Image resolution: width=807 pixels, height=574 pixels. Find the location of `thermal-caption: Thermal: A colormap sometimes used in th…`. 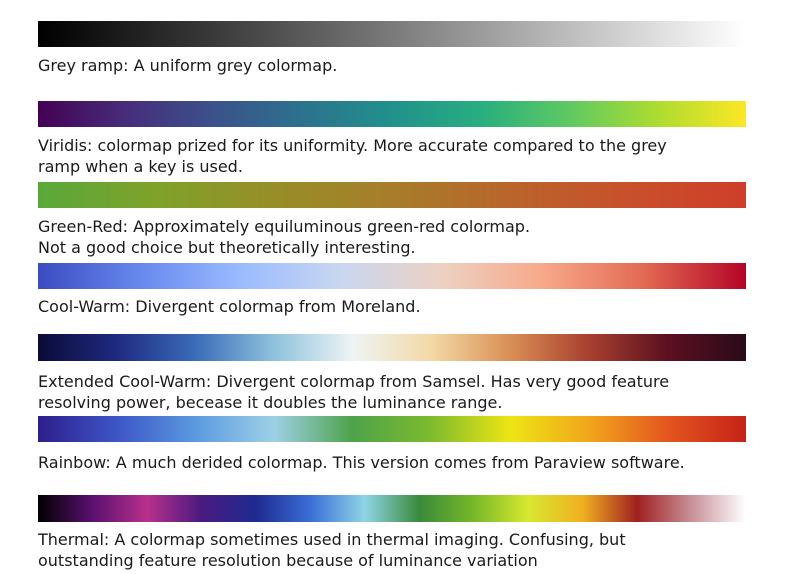

thermal-caption: Thermal: A colormap sometimes used in th… is located at coordinates (332, 550).